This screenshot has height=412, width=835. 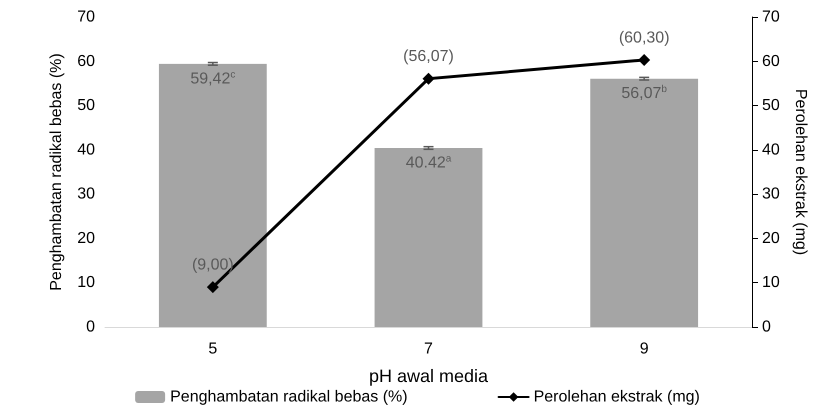 I want to click on y2-tick-label: 0, so click(x=766, y=327).